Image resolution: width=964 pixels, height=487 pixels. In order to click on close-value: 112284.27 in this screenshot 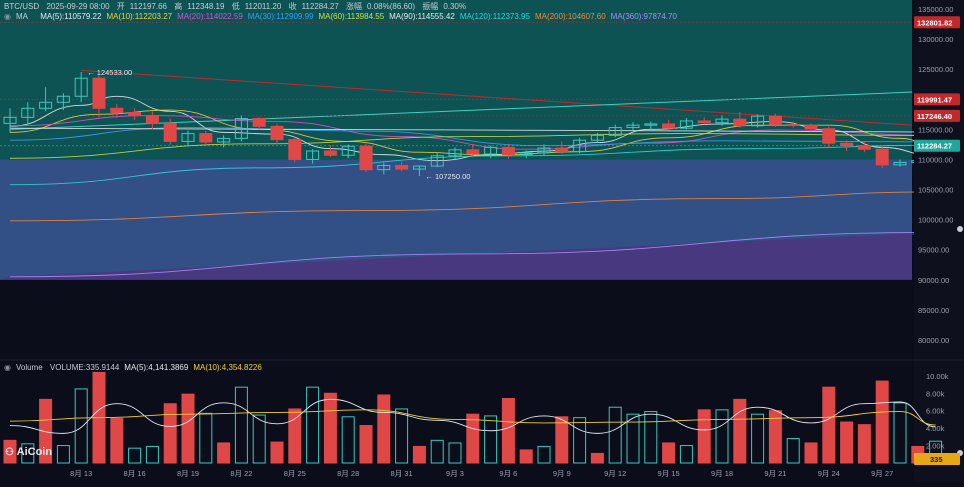, I will do `click(320, 6)`.